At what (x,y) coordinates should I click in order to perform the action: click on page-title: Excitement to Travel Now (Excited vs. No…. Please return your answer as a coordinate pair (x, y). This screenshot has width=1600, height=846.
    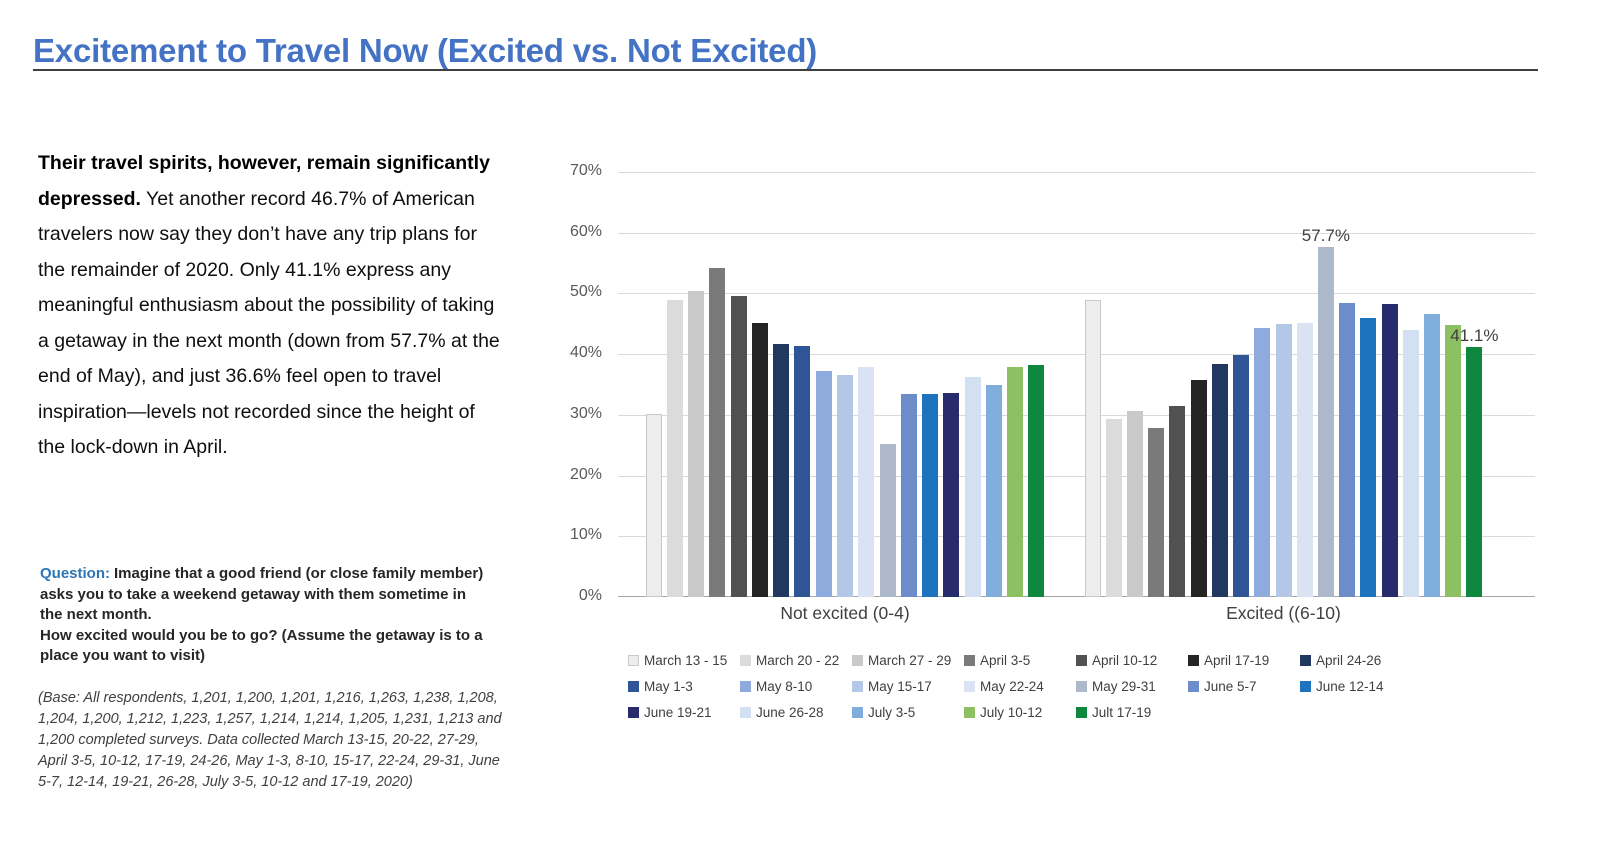
    Looking at the image, I should click on (425, 51).